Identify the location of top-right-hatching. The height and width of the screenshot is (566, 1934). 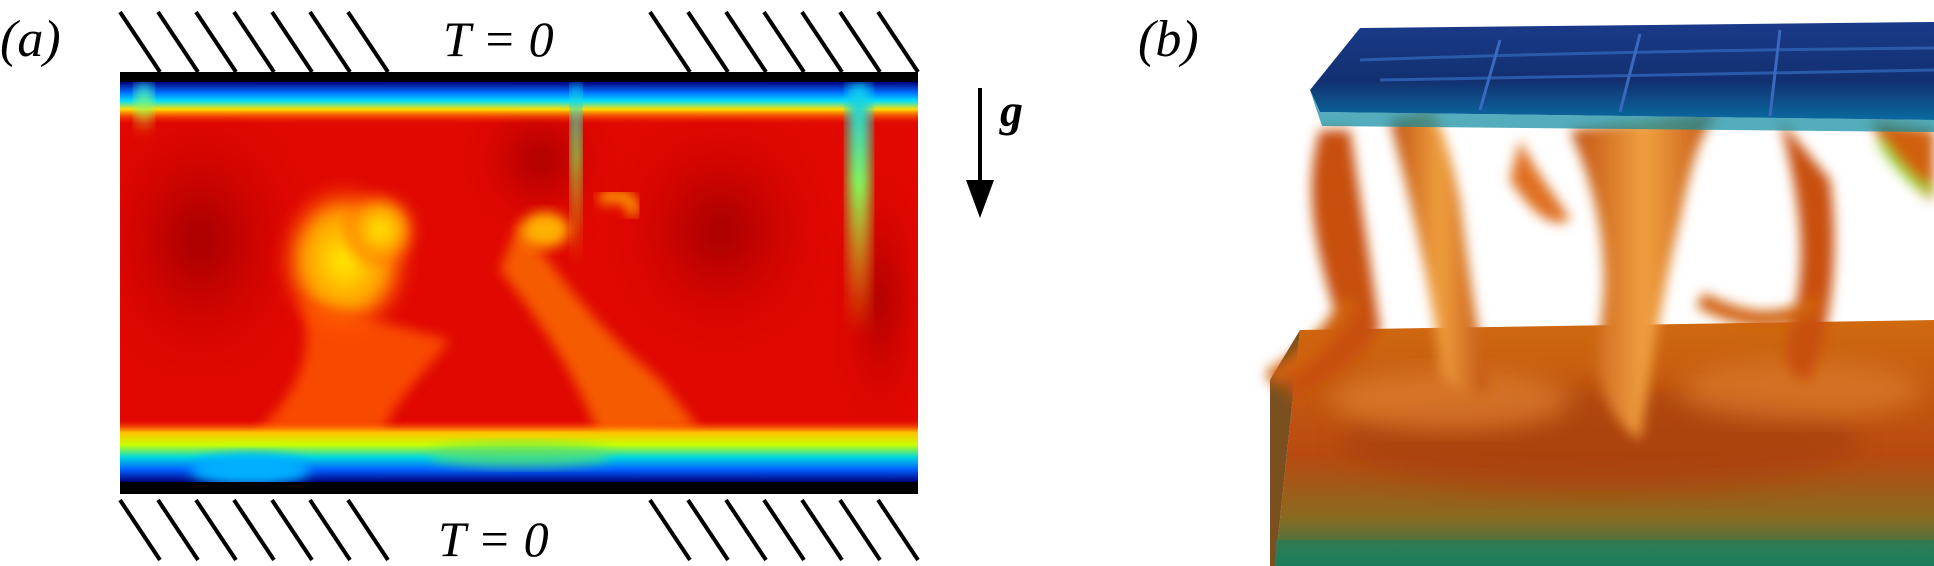
(784, 42).